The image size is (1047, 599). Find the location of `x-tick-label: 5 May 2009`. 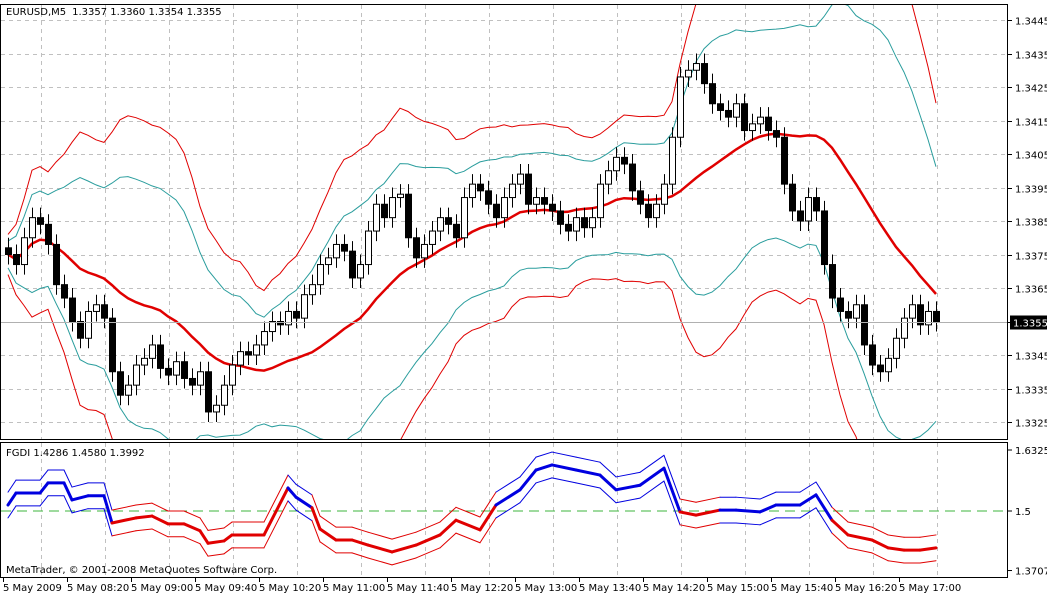

x-tick-label: 5 May 2009 is located at coordinates (32, 588).